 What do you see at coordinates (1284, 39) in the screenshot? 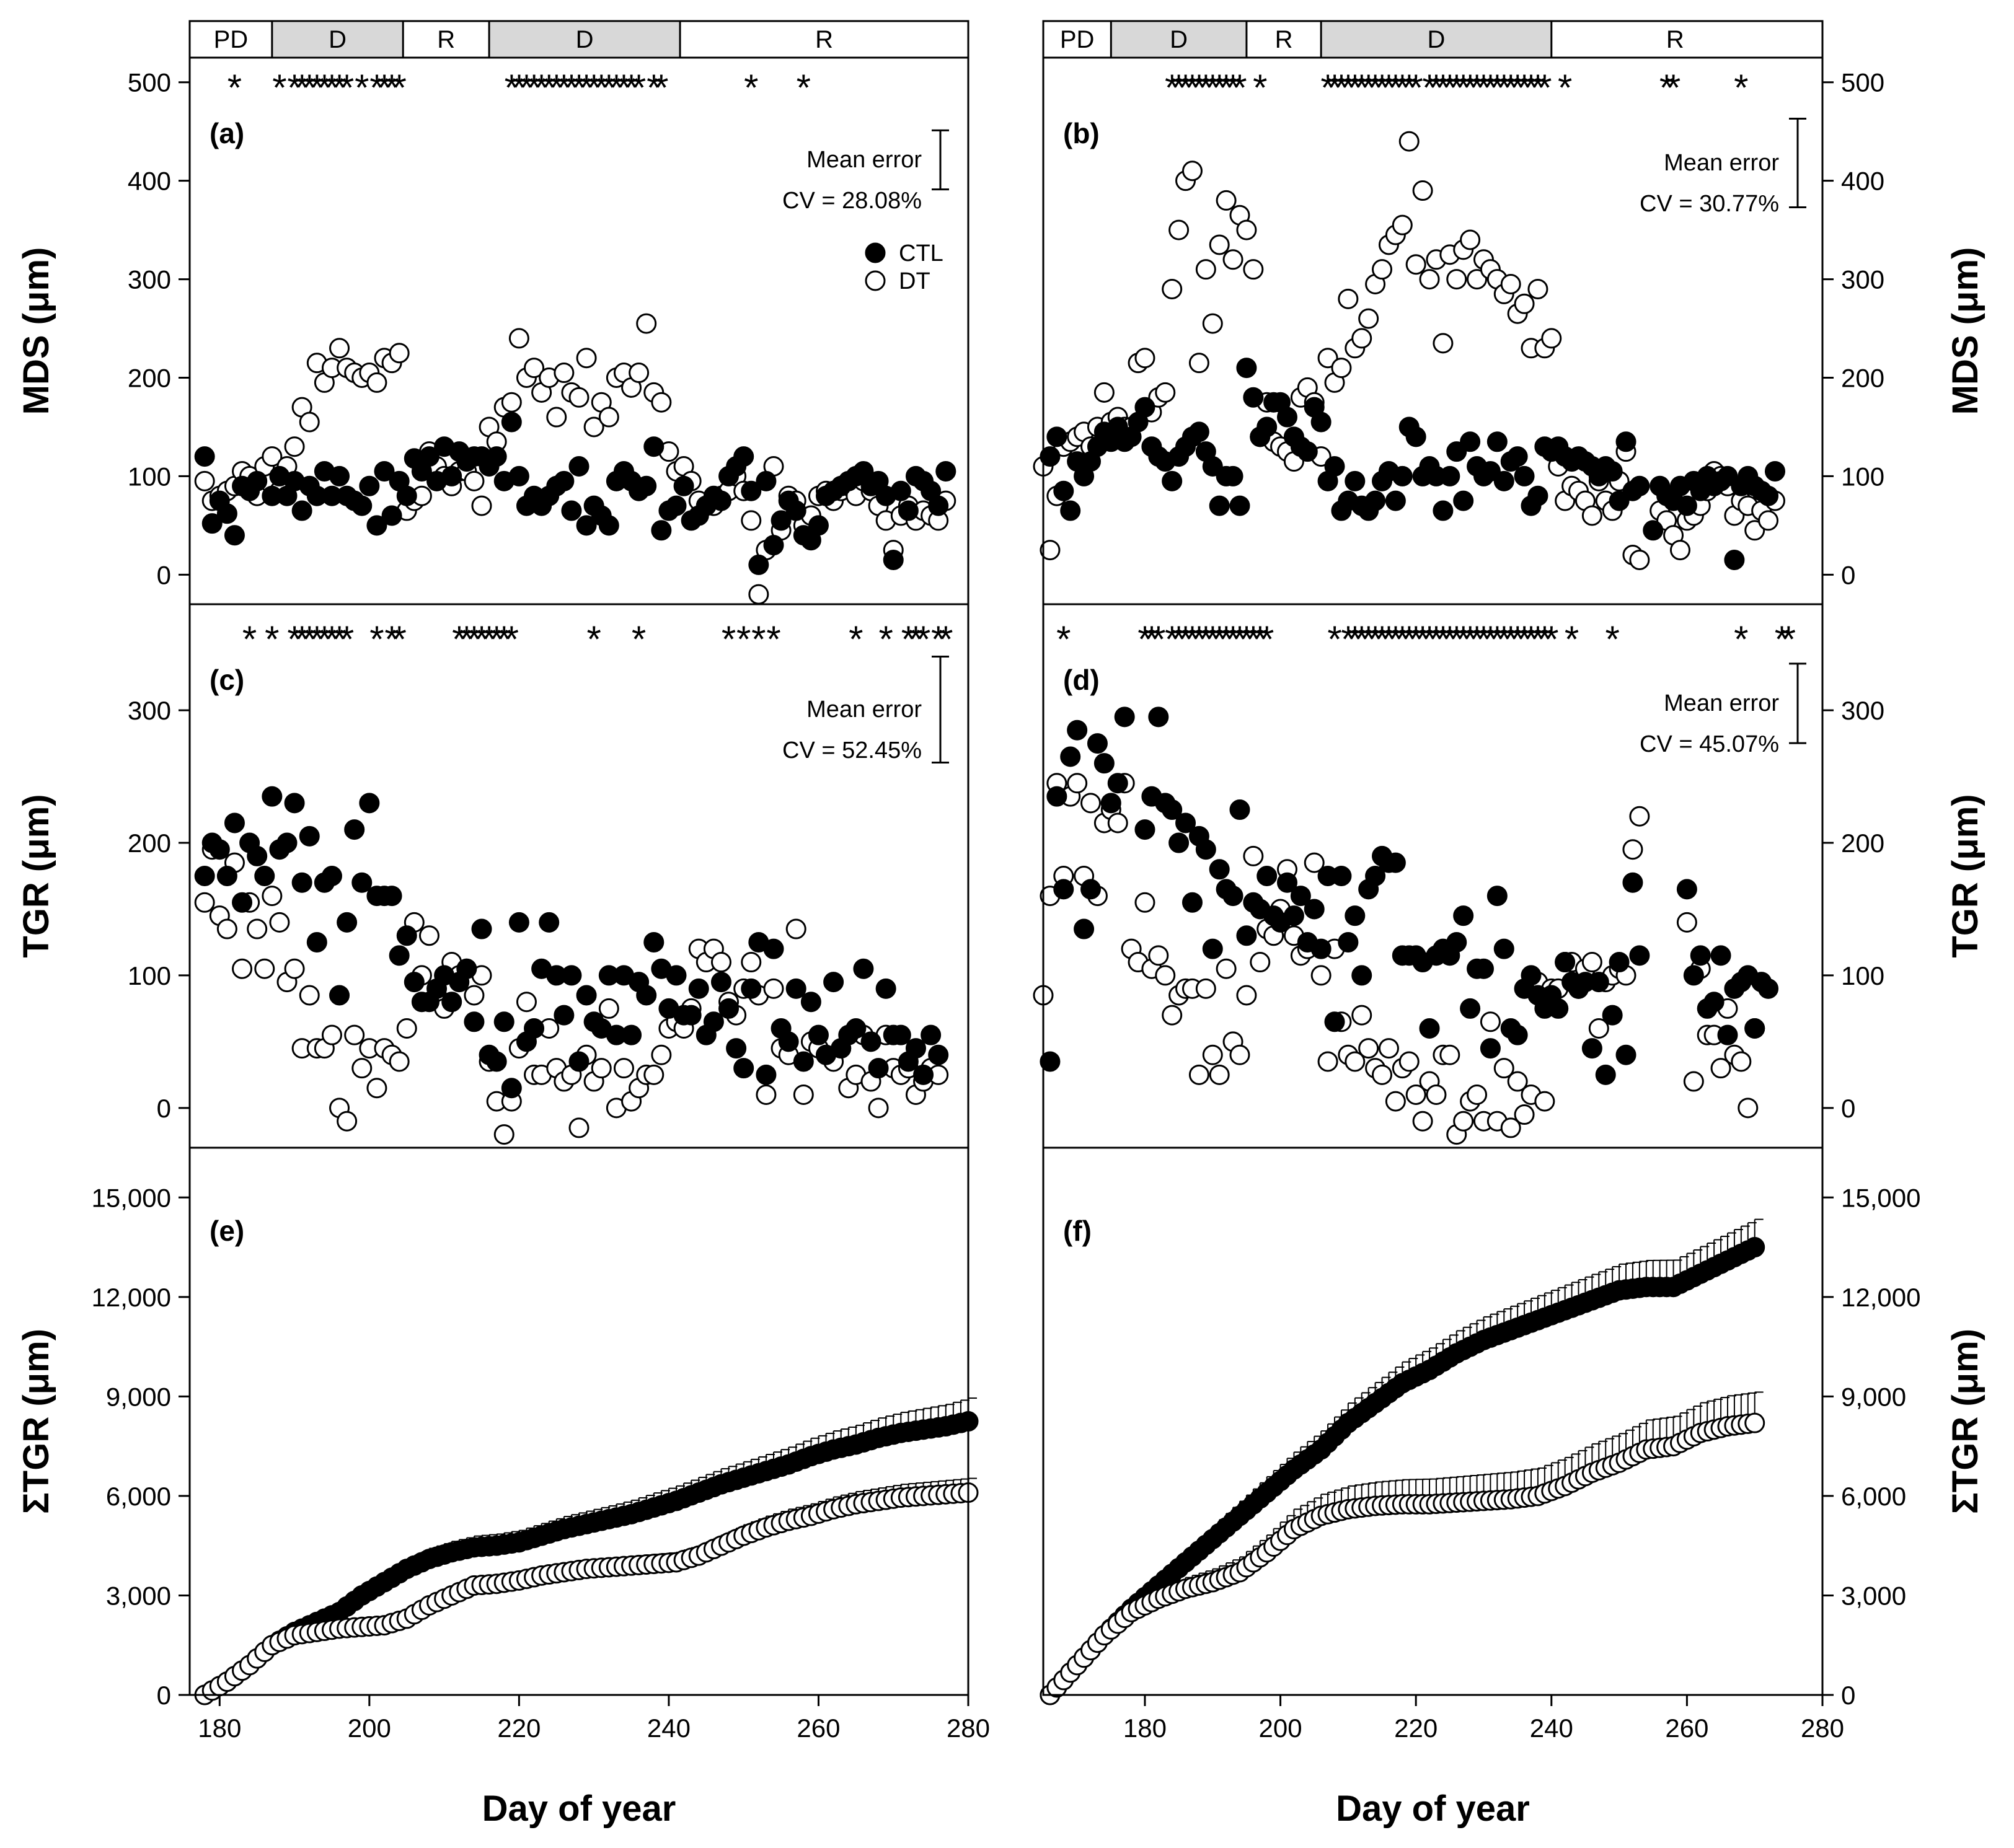
I see `phase-label: R` at bounding box center [1284, 39].